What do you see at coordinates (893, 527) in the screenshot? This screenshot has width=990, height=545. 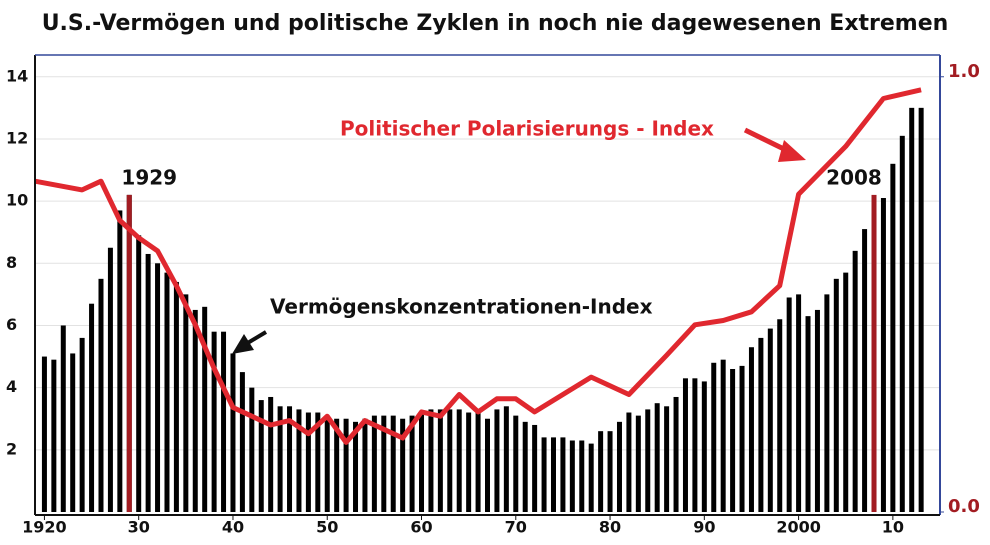 I see `x-tick-label: 10` at bounding box center [893, 527].